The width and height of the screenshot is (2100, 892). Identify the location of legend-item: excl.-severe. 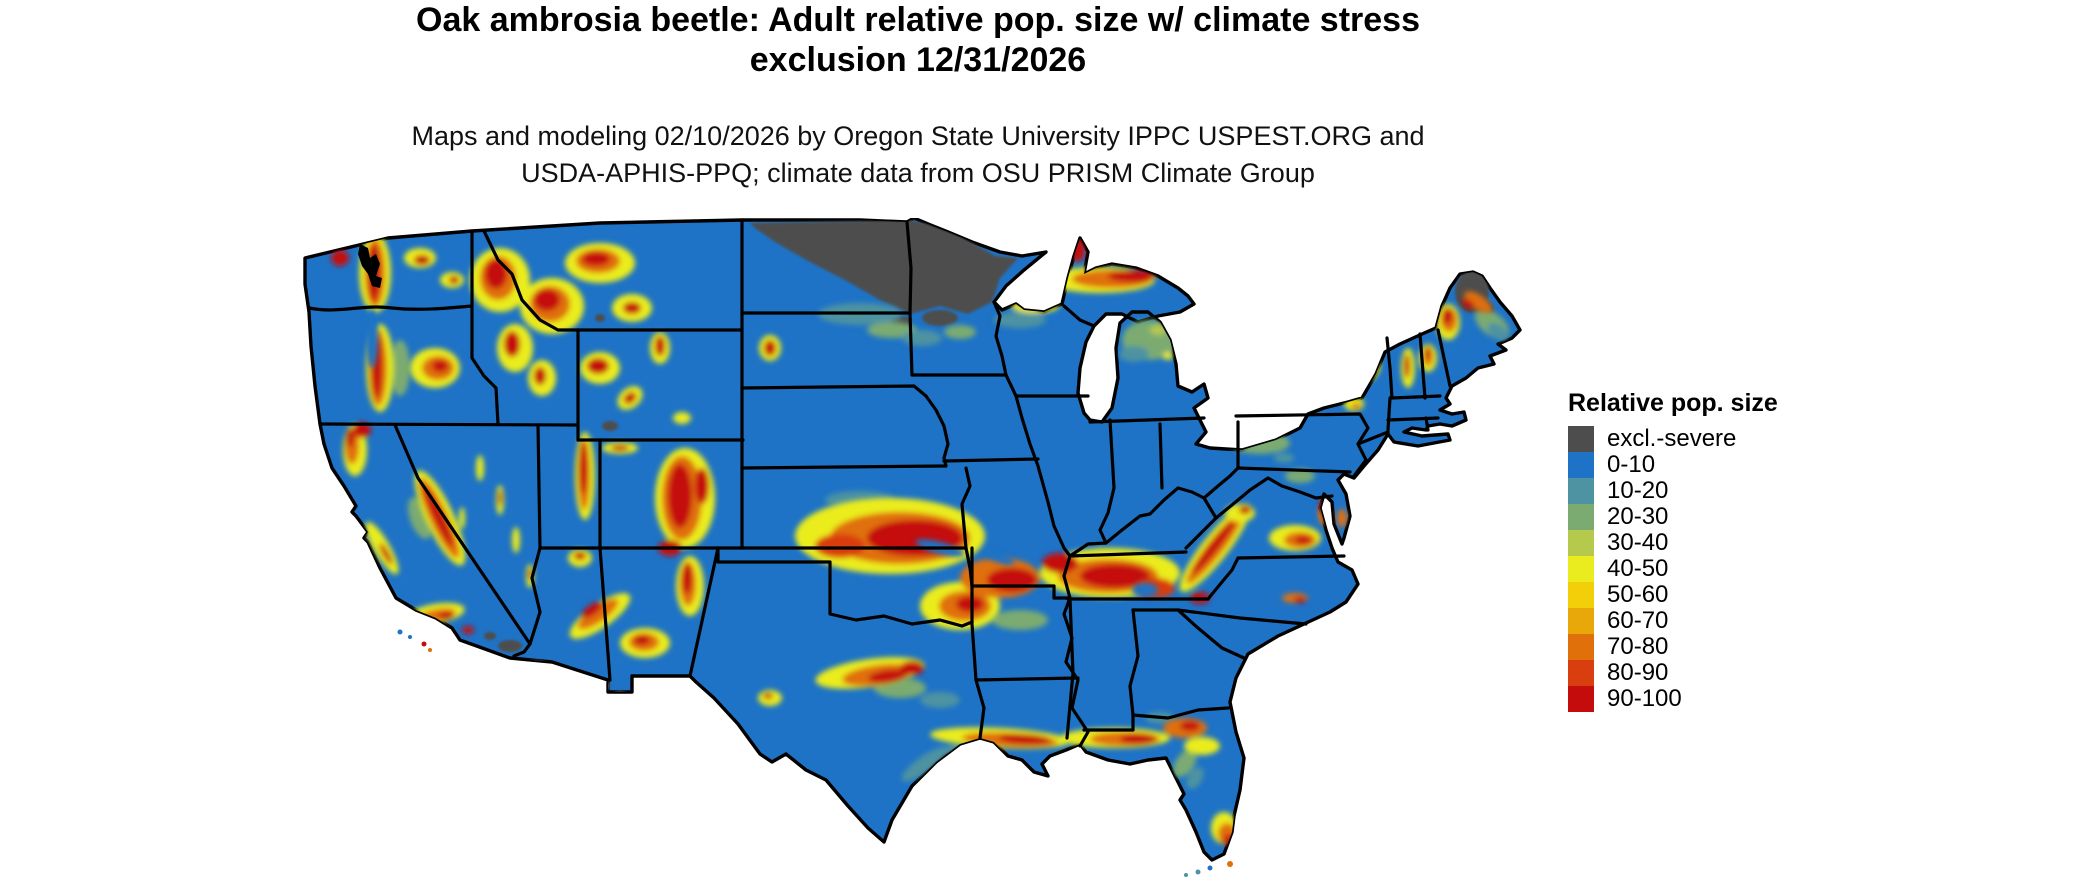
(1673, 439).